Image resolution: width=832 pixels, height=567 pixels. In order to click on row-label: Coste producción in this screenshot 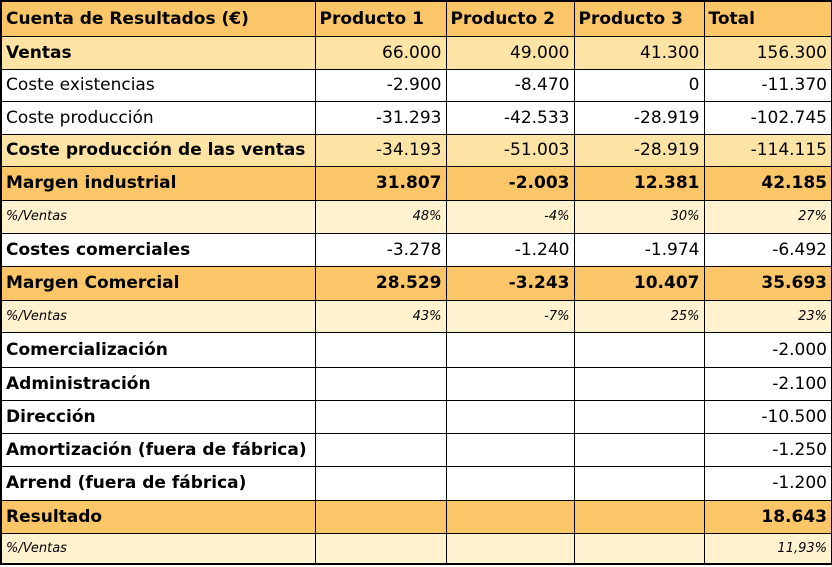, I will do `click(158, 117)`.